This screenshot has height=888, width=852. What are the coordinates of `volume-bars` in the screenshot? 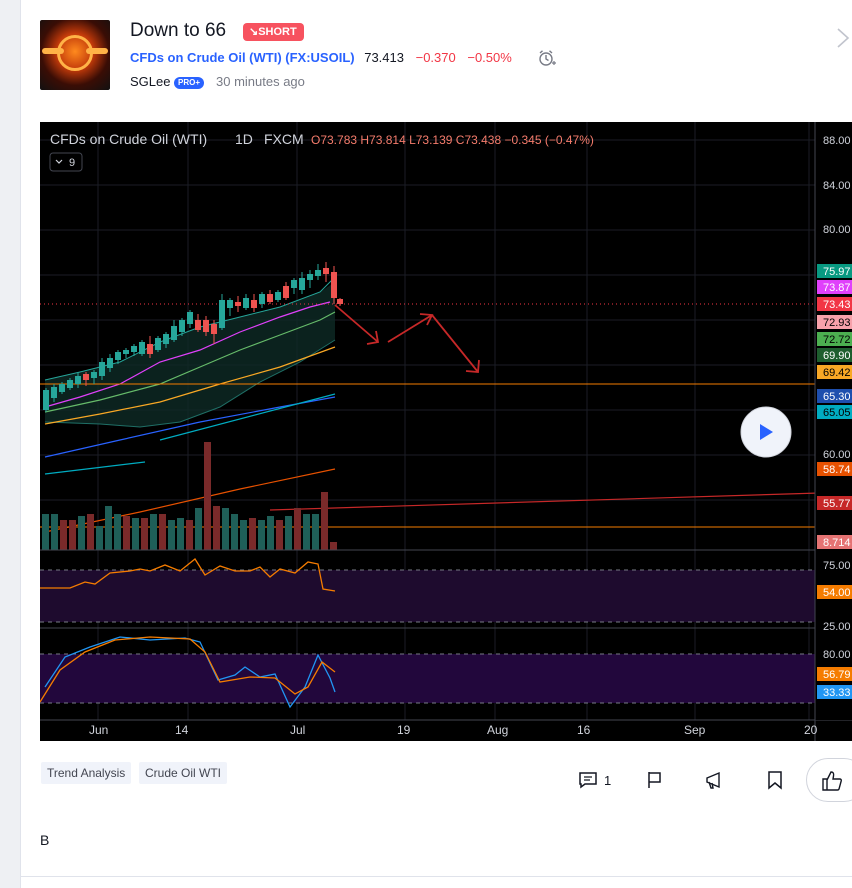 It's located at (189, 496).